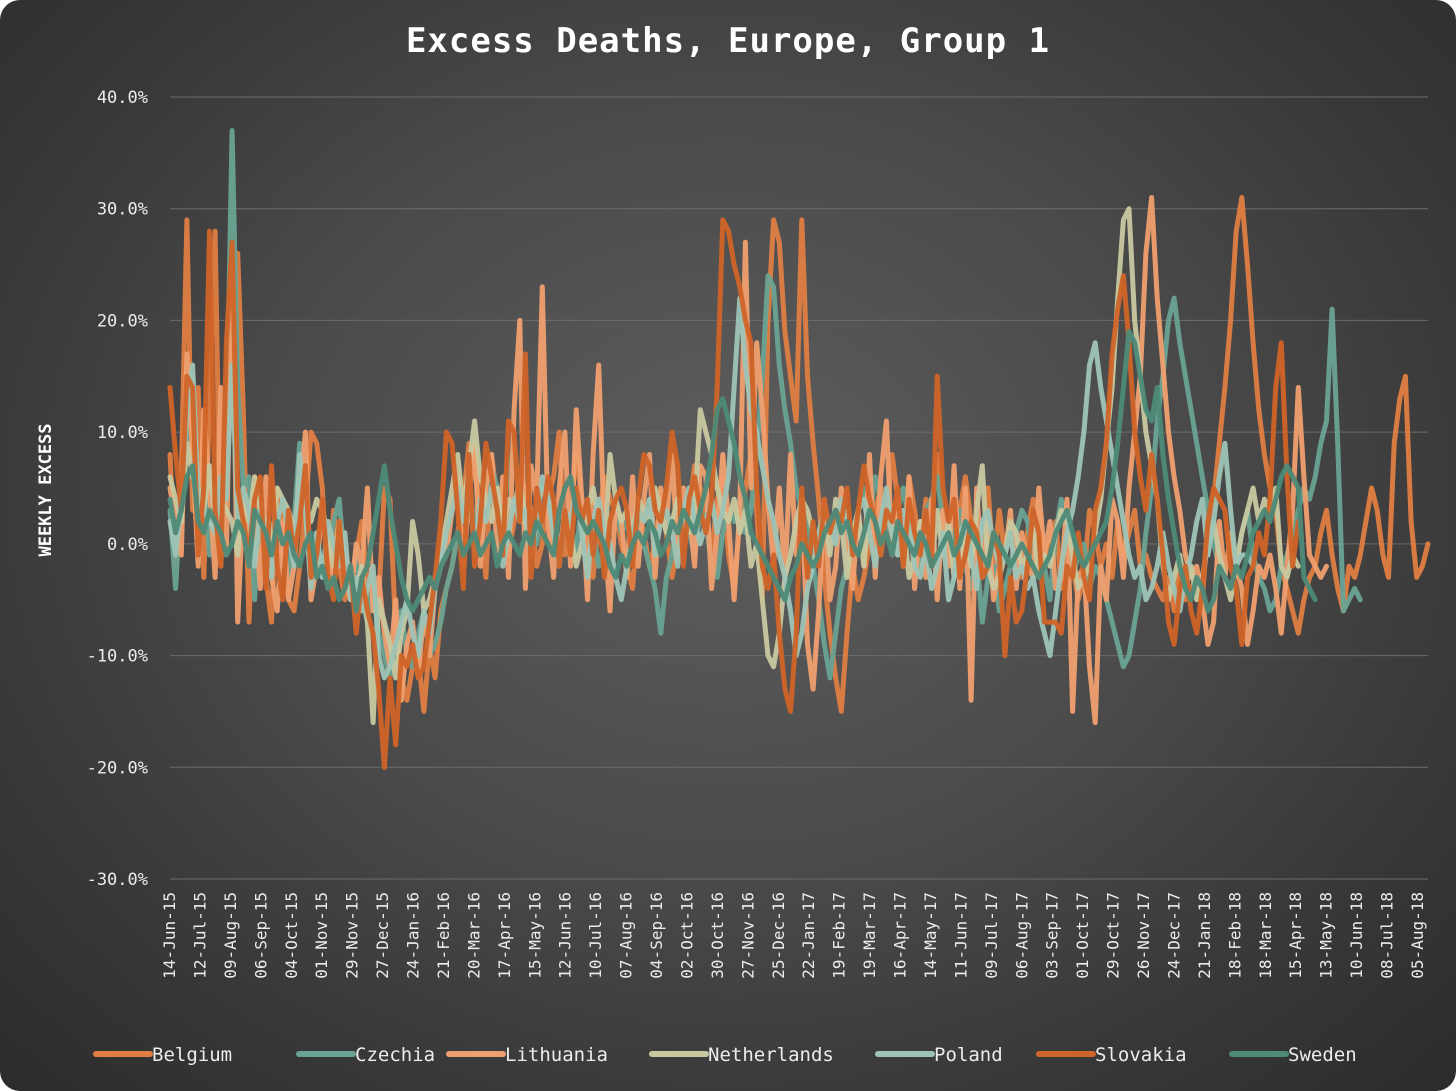  What do you see at coordinates (1021, 935) in the screenshot?
I see `x-tick-label: 06-Aug-17` at bounding box center [1021, 935].